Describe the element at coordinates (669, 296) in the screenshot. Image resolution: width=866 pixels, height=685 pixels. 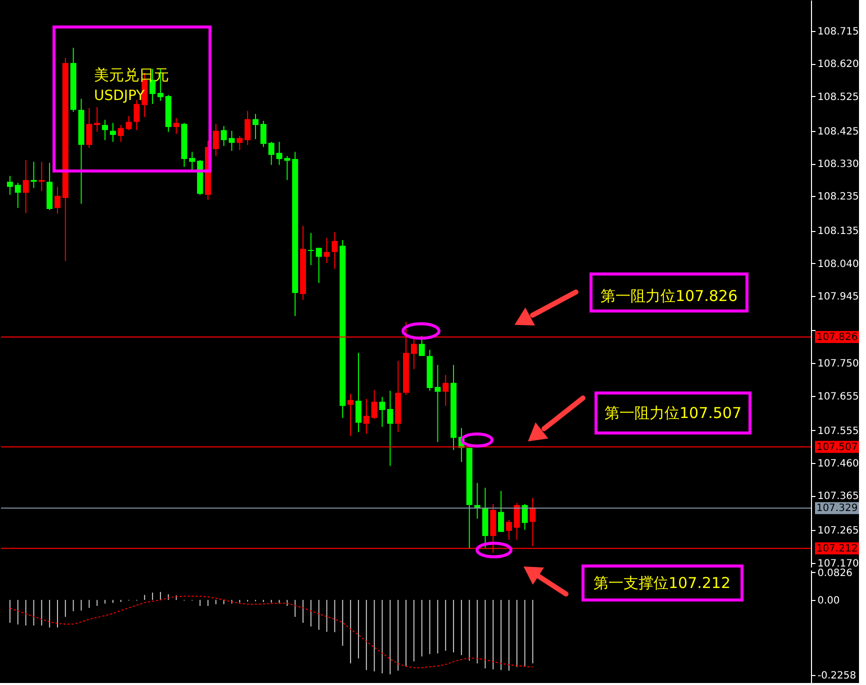
I see `annotation: 第一阻力位107.826` at that location.